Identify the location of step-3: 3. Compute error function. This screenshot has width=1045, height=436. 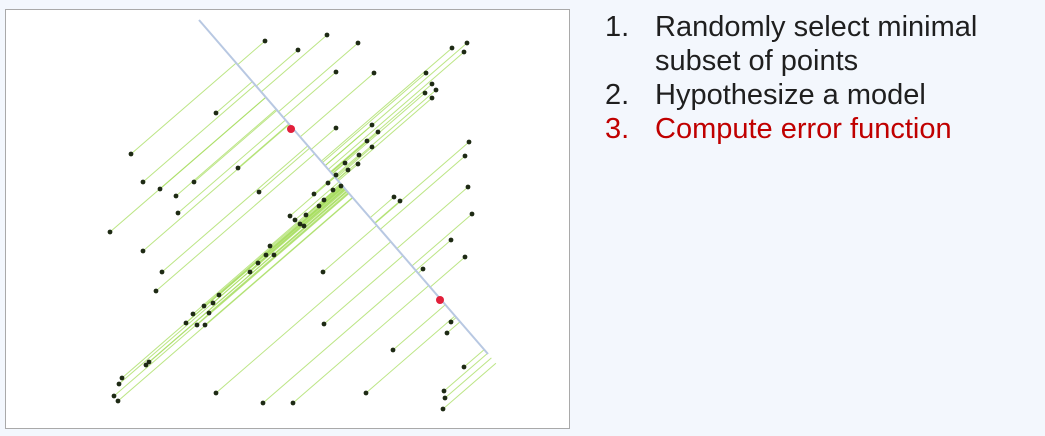
(822, 129).